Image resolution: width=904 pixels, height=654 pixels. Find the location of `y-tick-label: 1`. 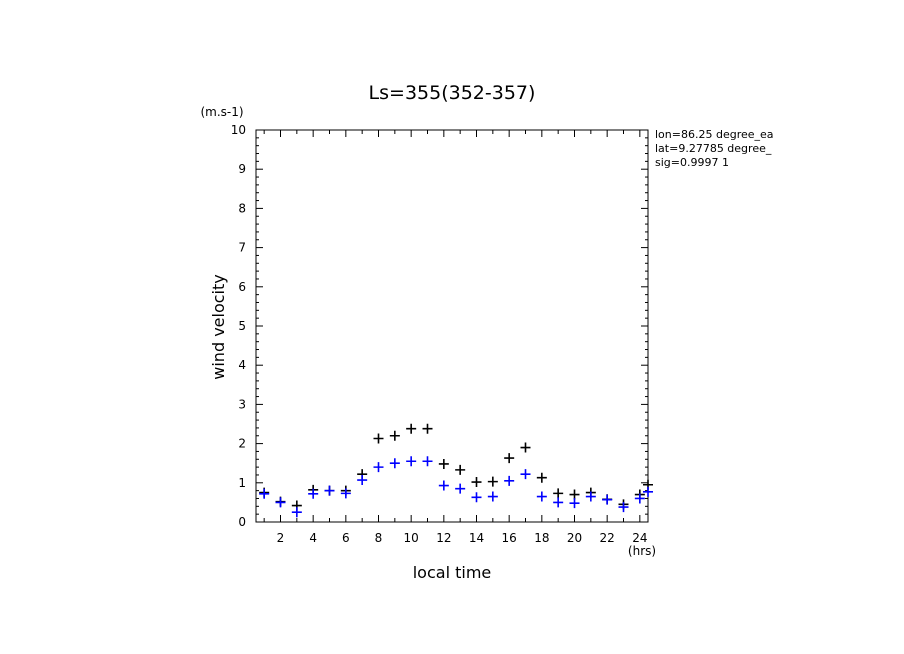

y-tick-label: 1 is located at coordinates (242, 483).